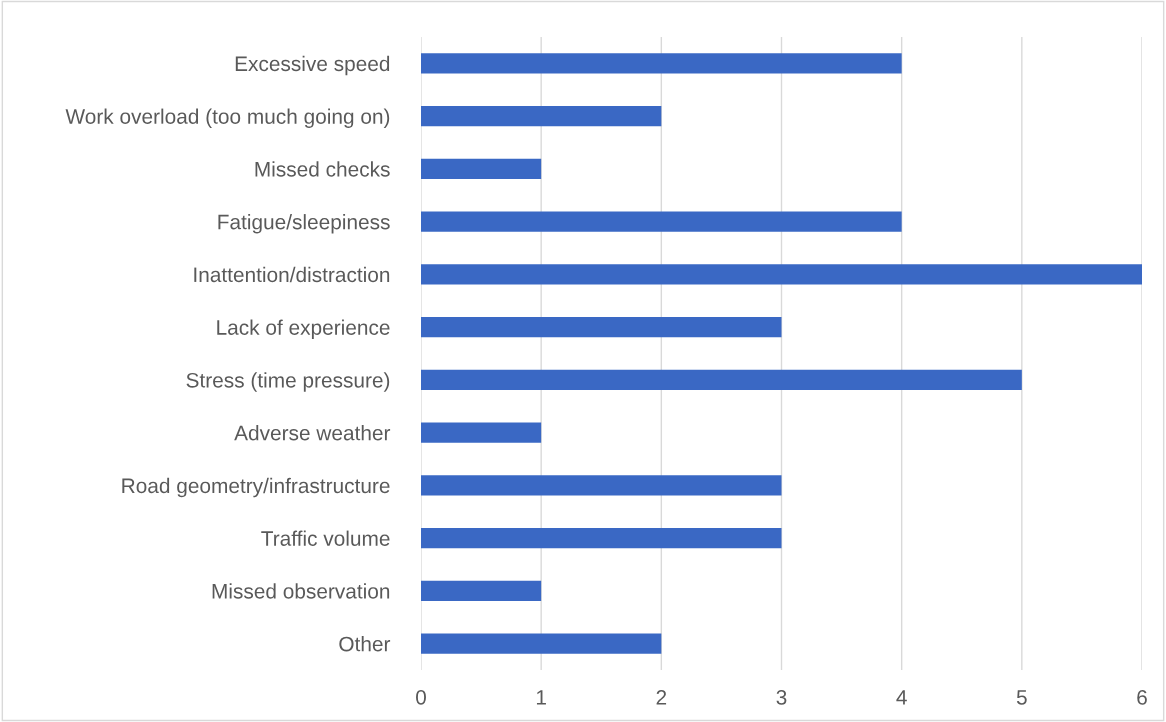 This screenshot has height=722, width=1166. I want to click on x-tick-label: 4, so click(901, 697).